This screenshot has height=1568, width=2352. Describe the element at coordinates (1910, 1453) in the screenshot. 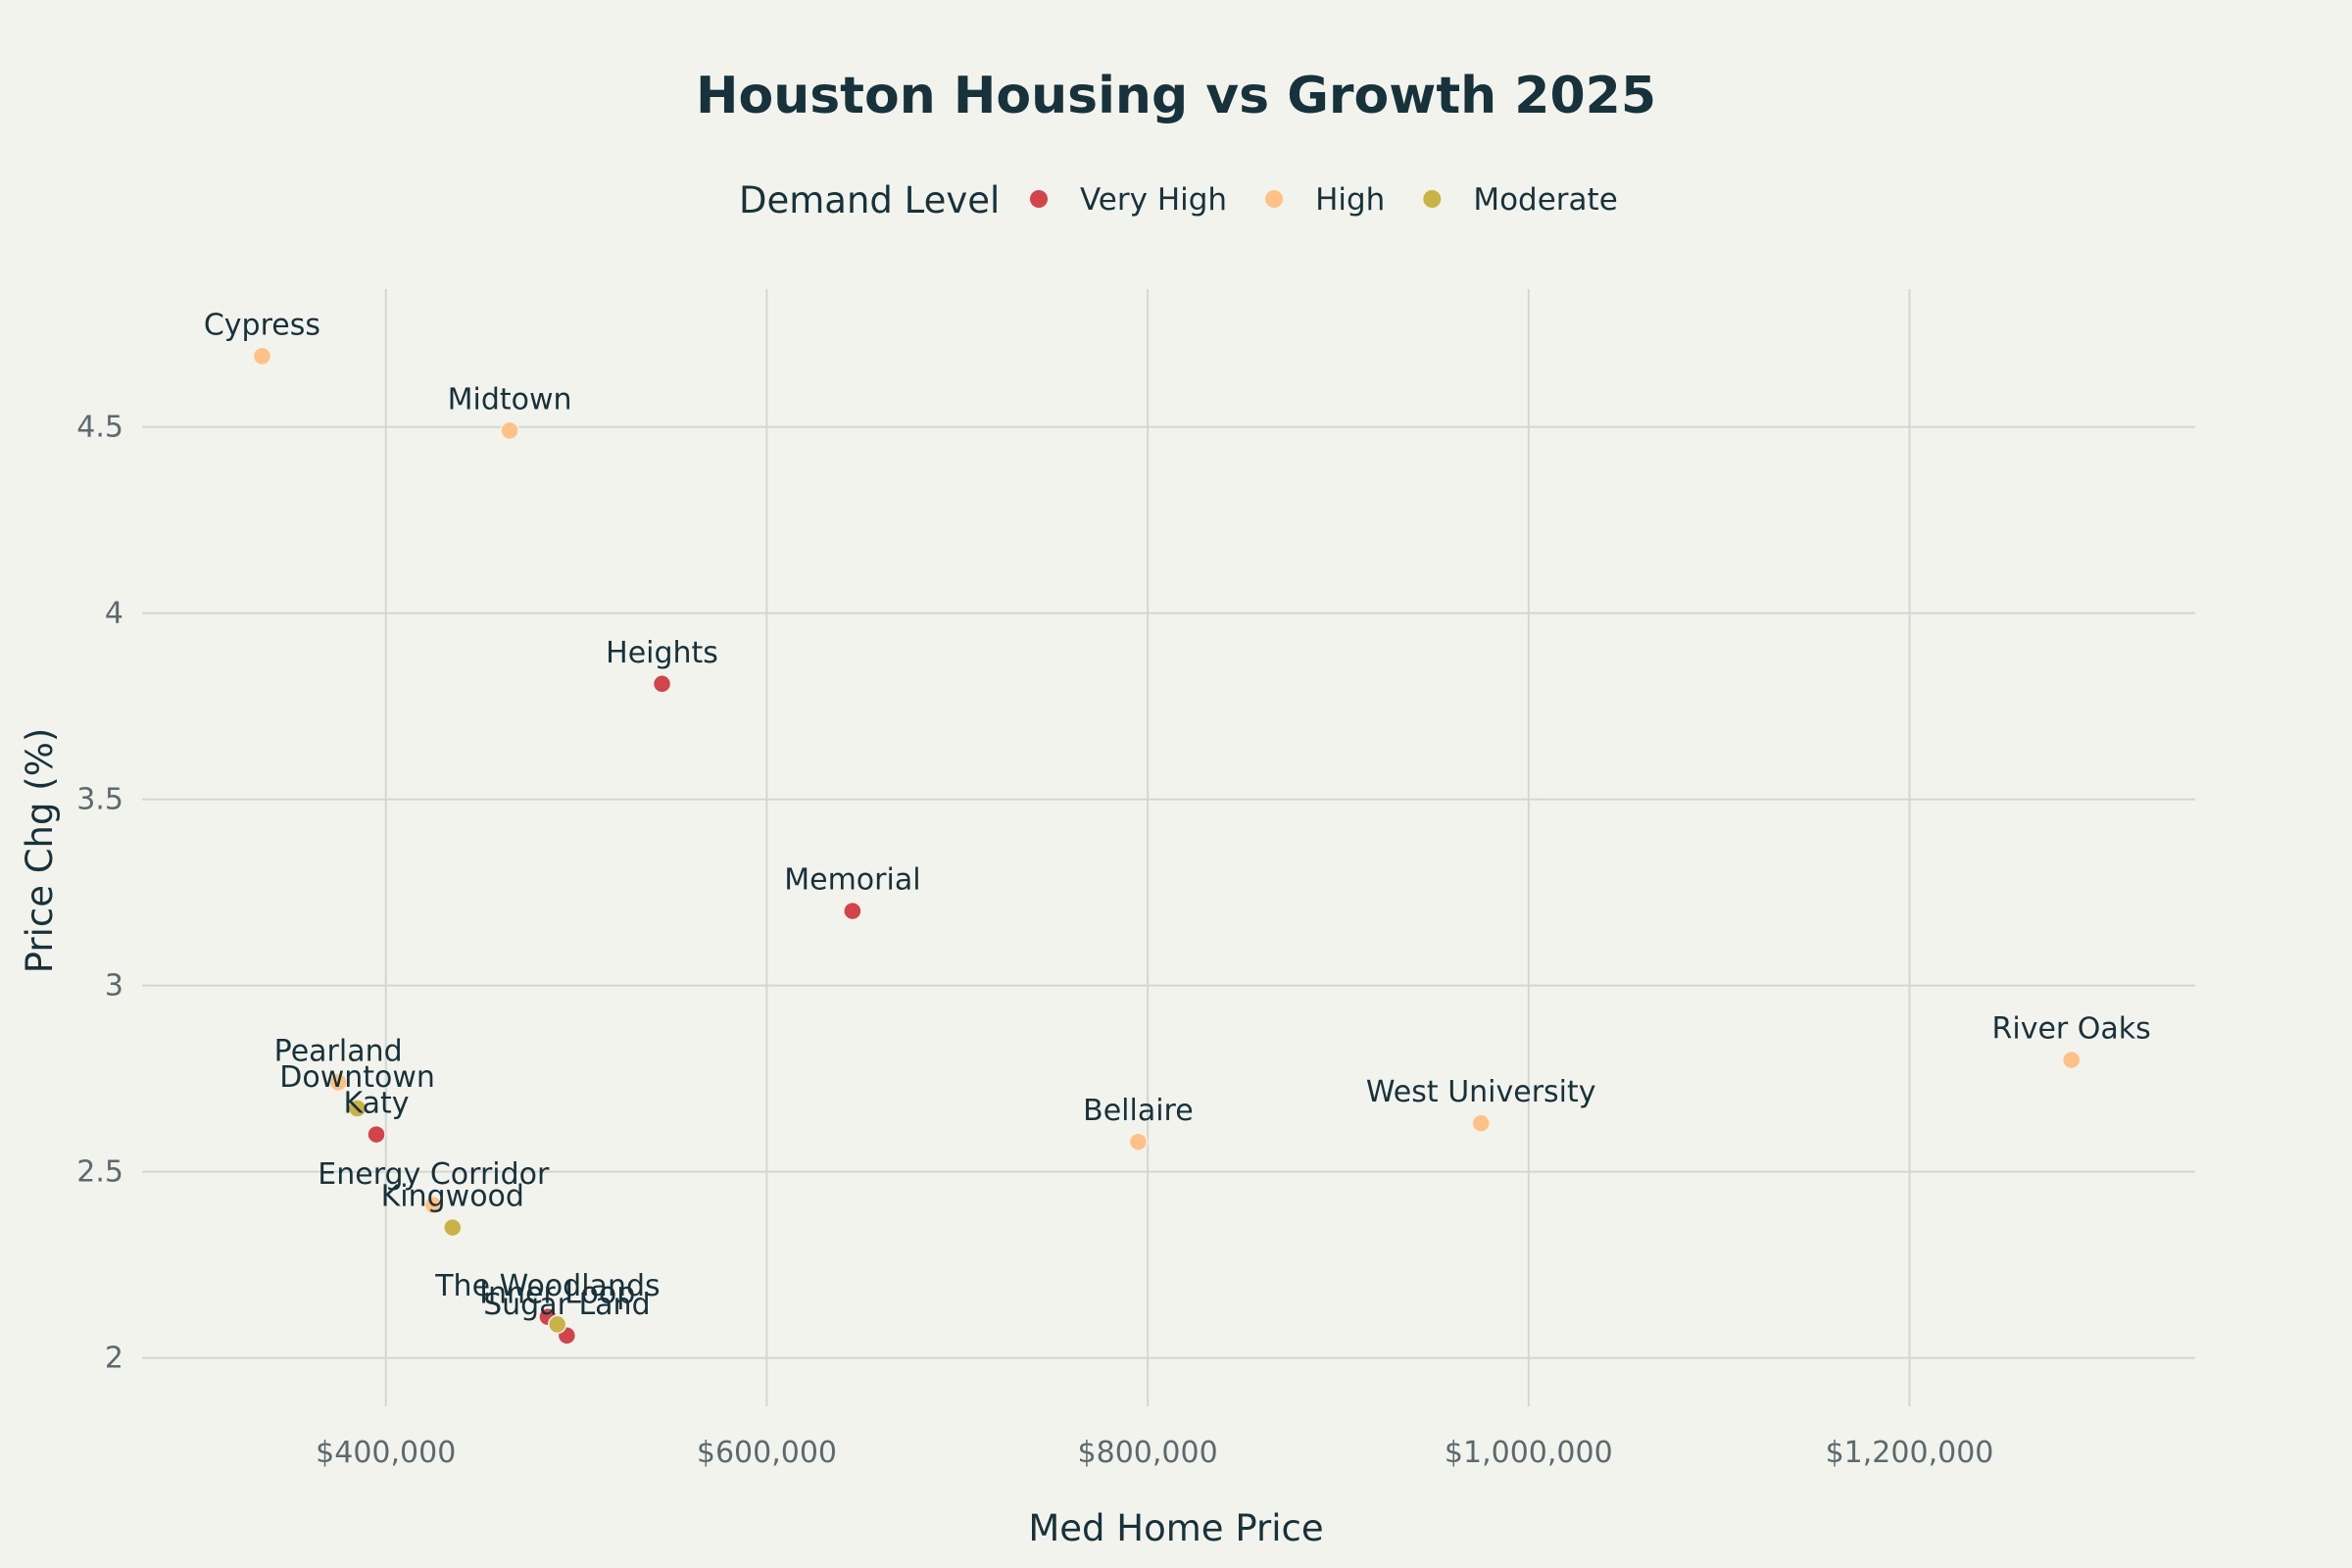

I see `x-tick-label: $1,200,000` at that location.